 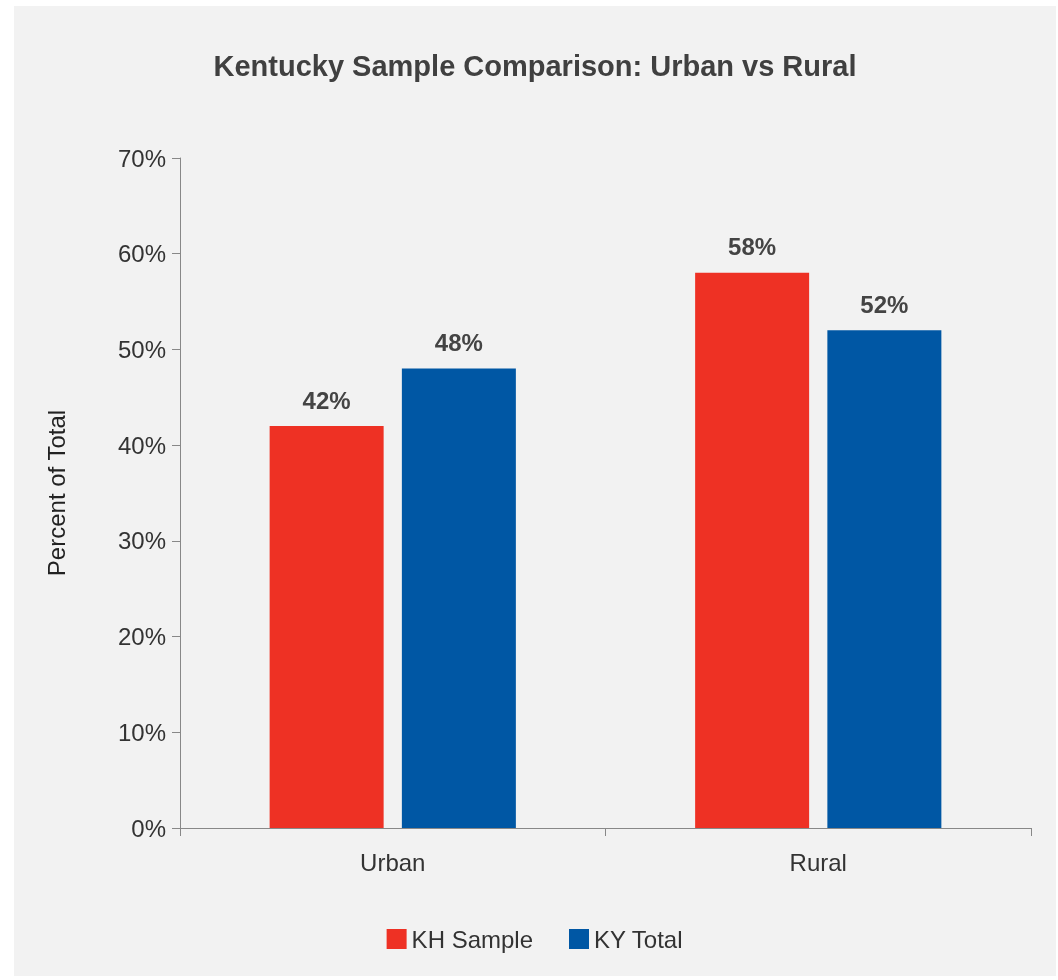 What do you see at coordinates (141, 349) in the screenshot?
I see `y-tick-label: 50%` at bounding box center [141, 349].